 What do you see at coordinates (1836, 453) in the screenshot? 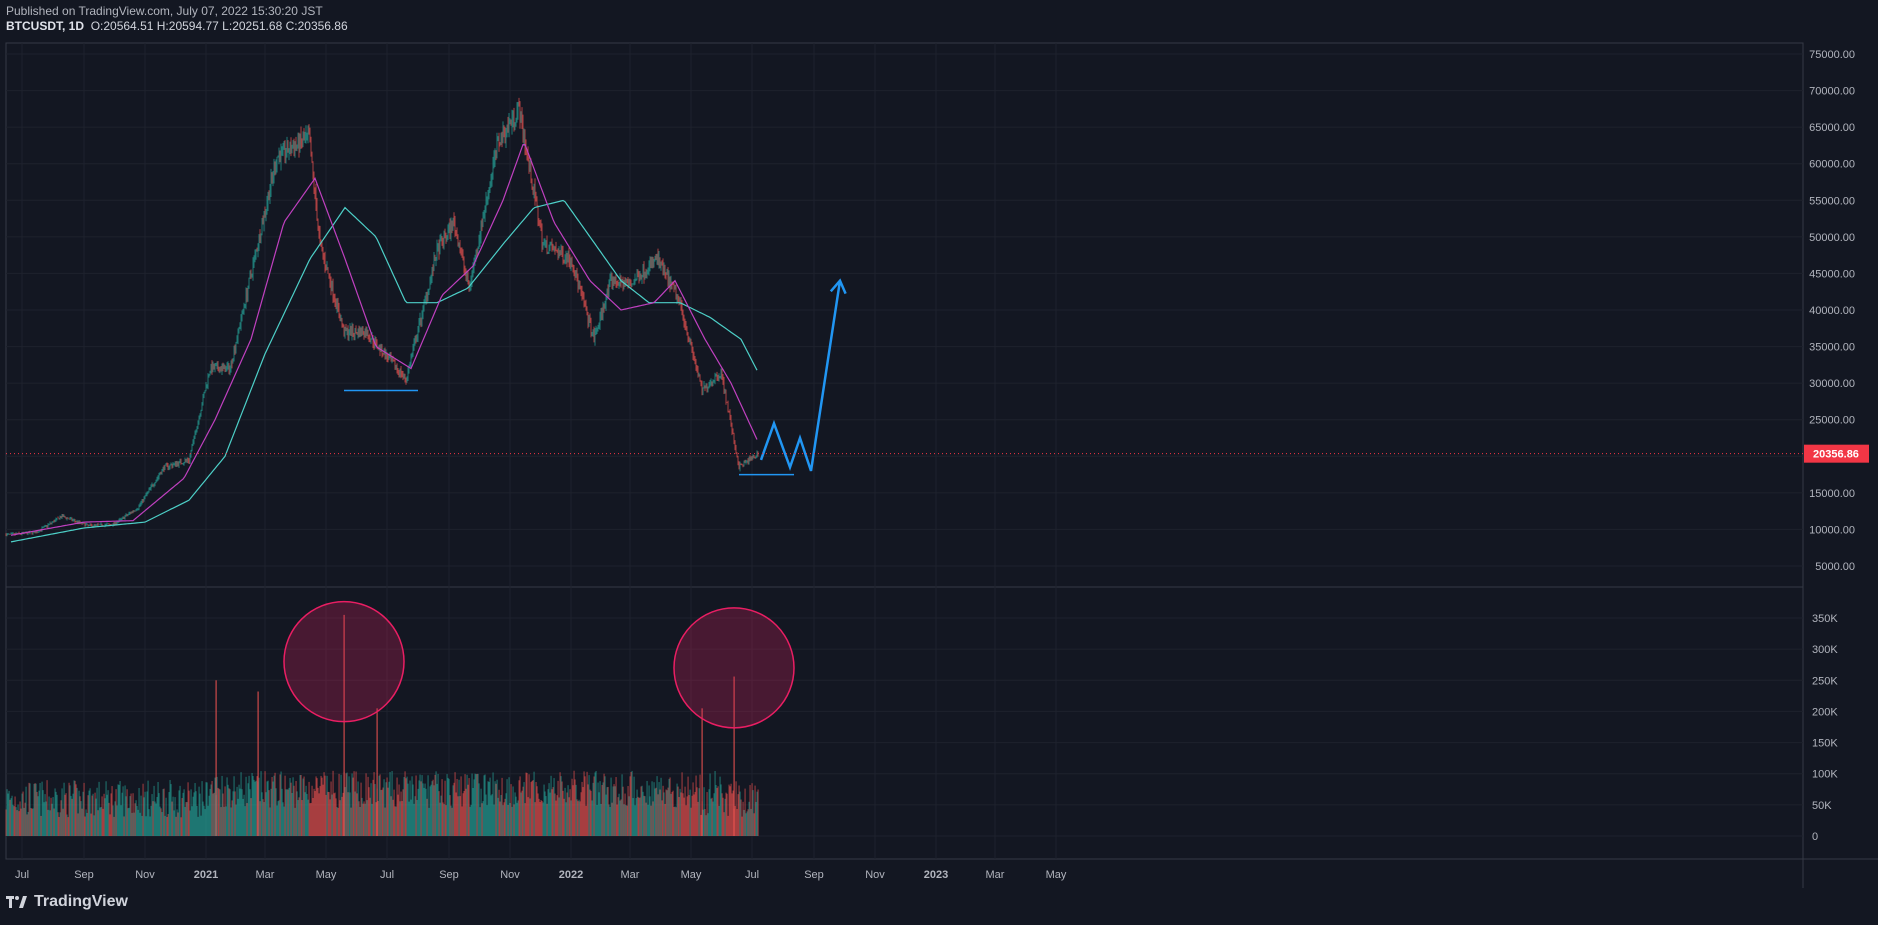
I see `last-price-badge` at bounding box center [1836, 453].